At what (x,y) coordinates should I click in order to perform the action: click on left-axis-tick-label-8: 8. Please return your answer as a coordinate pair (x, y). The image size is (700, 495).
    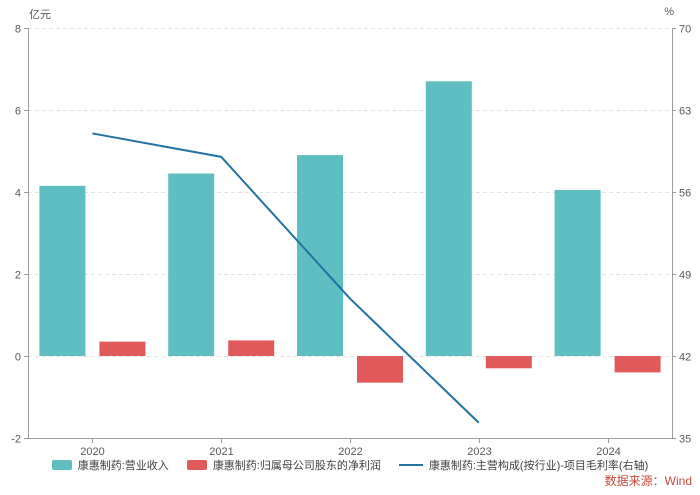
    Looking at the image, I should click on (18, 30).